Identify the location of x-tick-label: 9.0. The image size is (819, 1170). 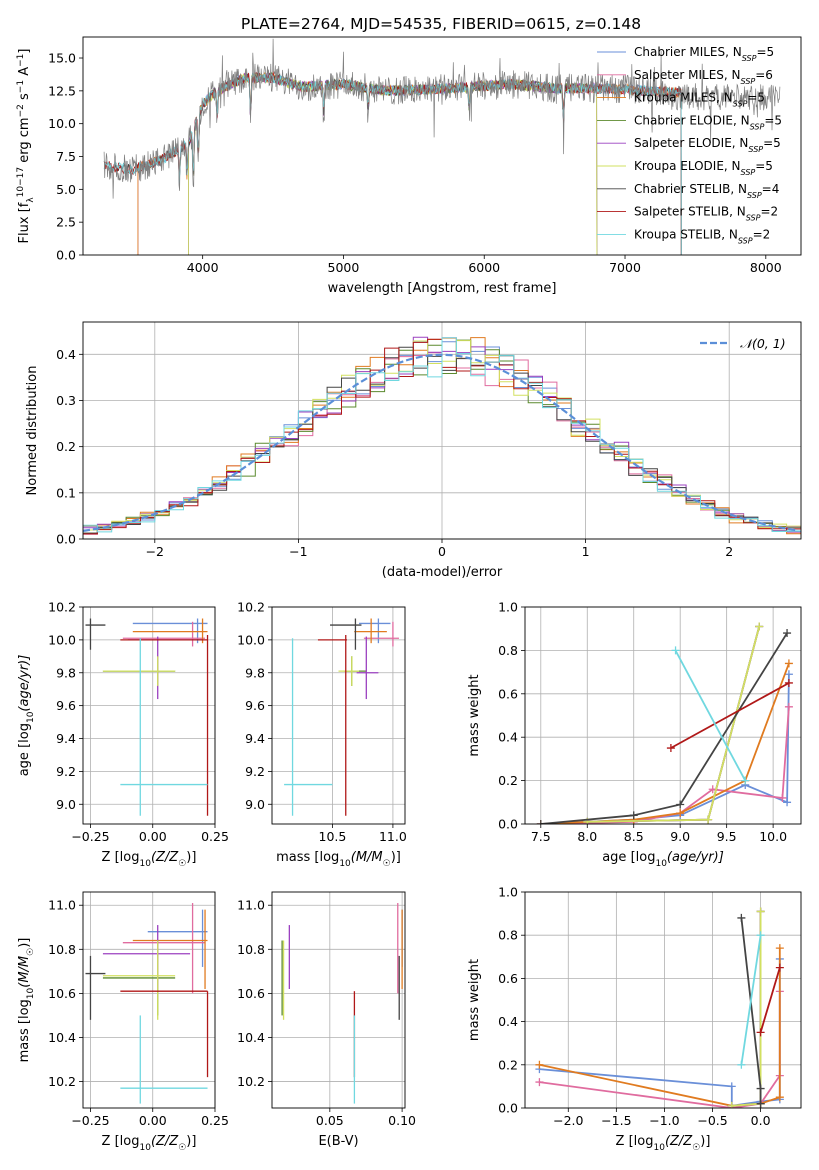
(680, 836).